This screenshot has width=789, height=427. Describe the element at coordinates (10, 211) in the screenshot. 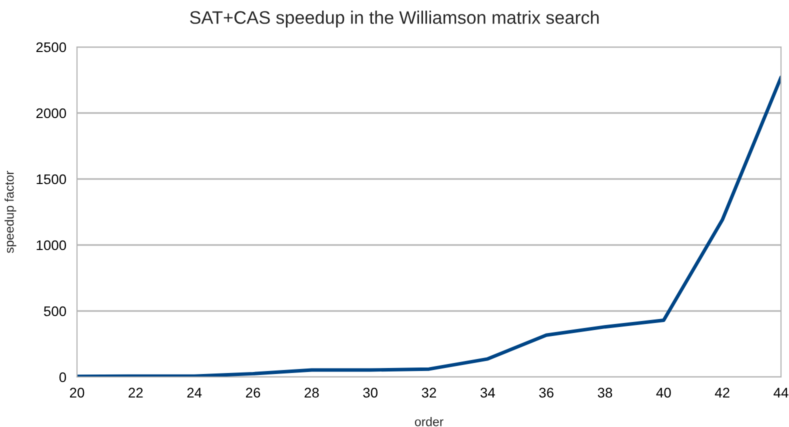

I see `y-axis-title: speedup factor` at that location.